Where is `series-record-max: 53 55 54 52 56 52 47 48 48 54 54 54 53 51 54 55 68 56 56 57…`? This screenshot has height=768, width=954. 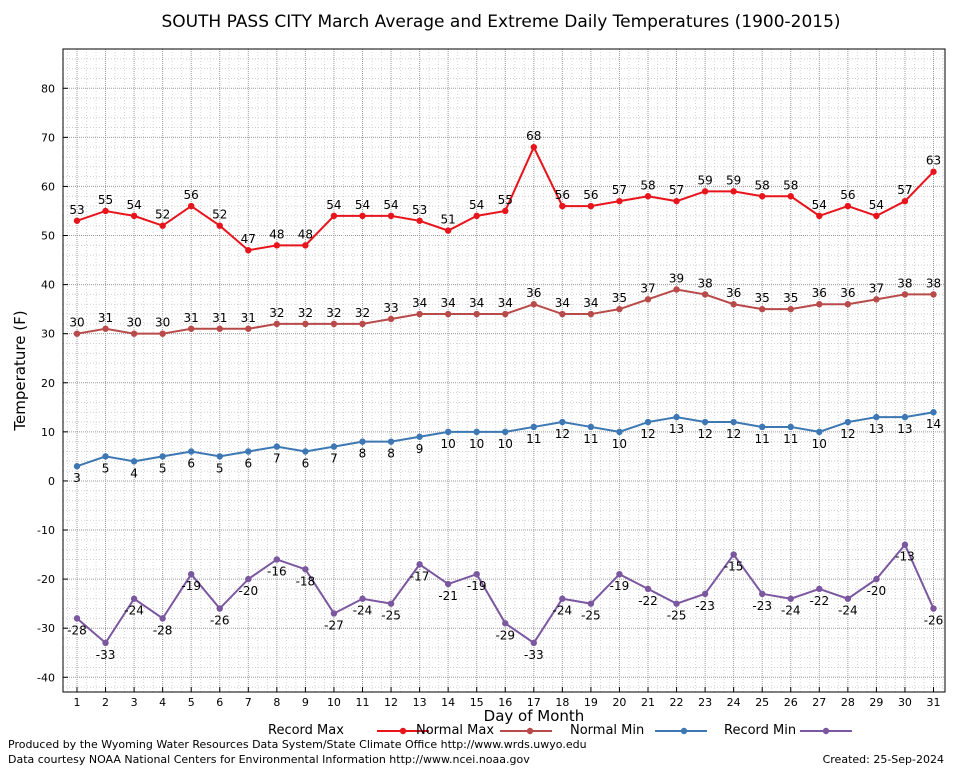 series-record-max: 53 55 54 52 56 52 47 48 48 54 54 54 53 51 54 55 68 56 56 57… is located at coordinates (505, 191).